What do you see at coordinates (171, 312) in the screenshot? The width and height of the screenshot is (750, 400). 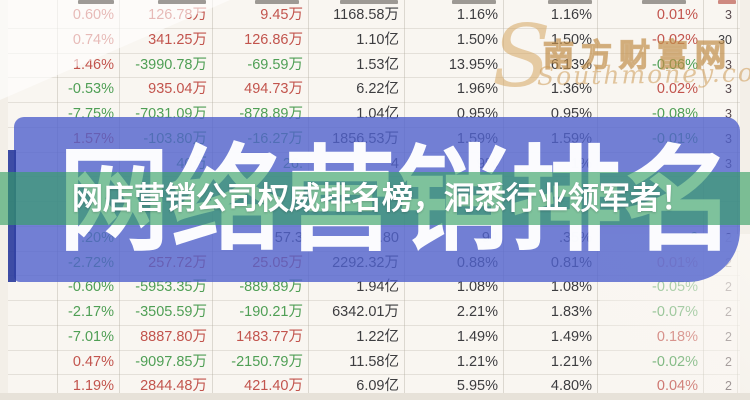 I see `table-cell: -3505.59万` at bounding box center [171, 312].